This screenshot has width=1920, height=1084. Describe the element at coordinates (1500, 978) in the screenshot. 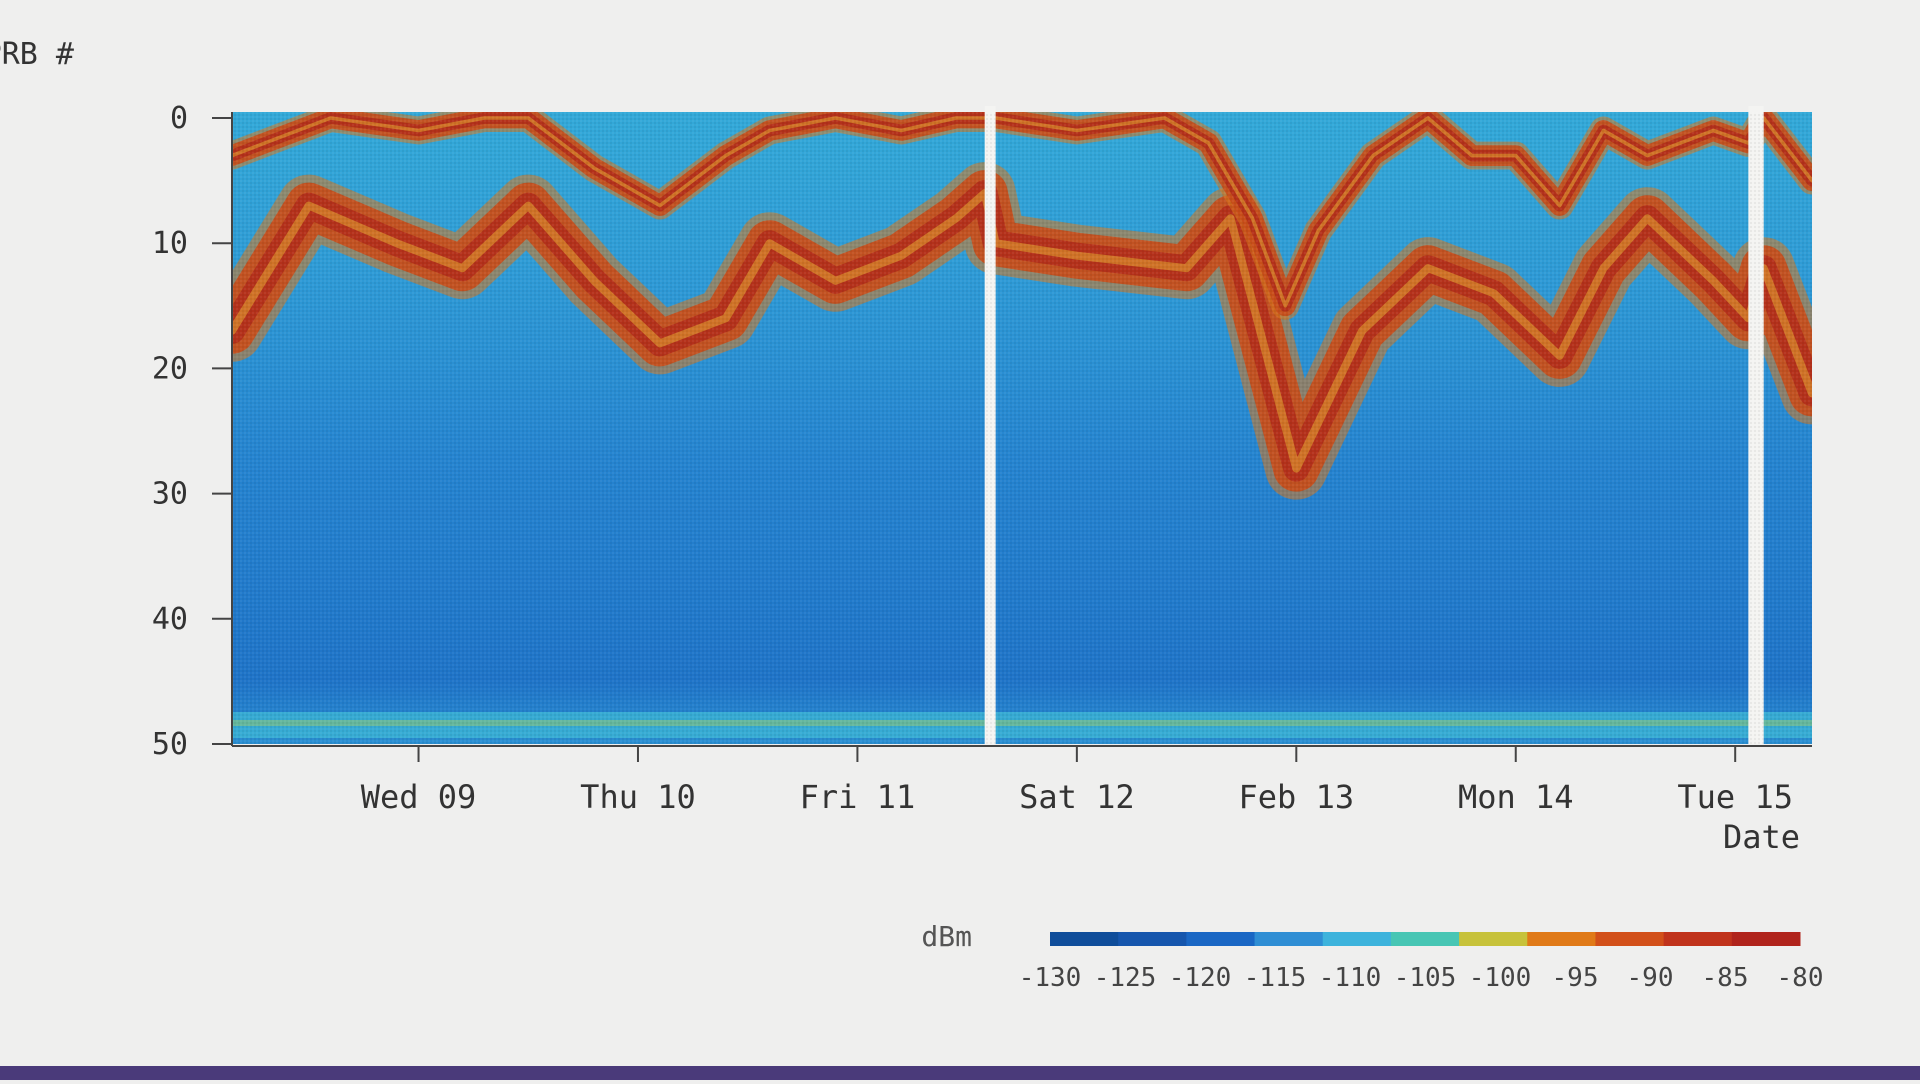

I see `colorbar-tick-label: -100` at that location.